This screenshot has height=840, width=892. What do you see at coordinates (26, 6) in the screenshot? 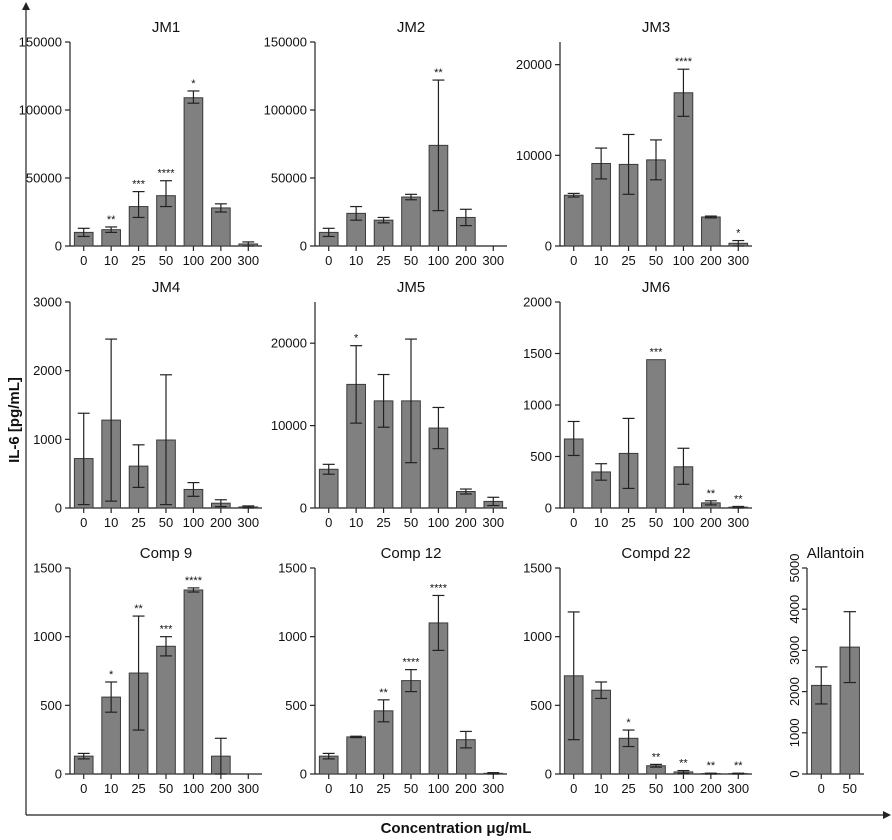
I see `y-arrowhead` at bounding box center [26, 6].